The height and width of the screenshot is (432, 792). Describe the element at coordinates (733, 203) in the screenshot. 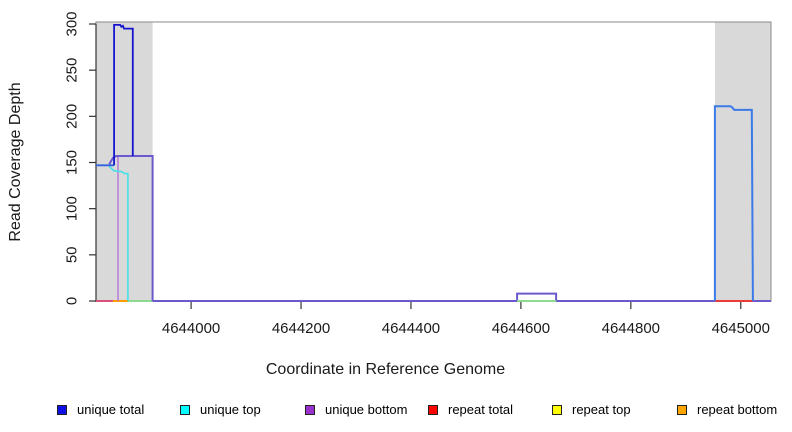

I see `series-unique-total-right-plateau` at that location.